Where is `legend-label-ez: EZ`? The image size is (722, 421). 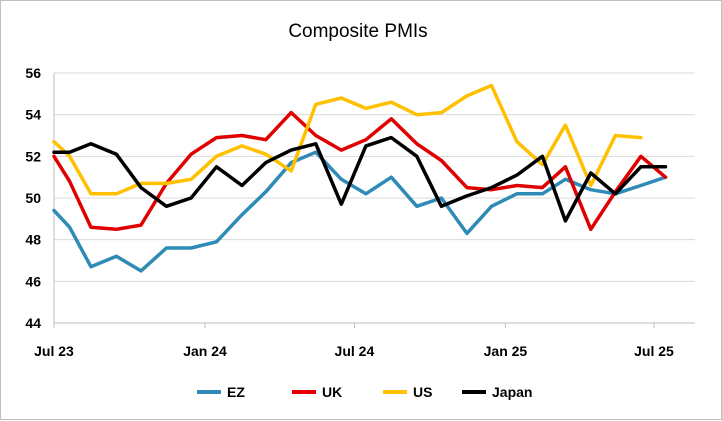
legend-label-ez: EZ is located at coordinates (236, 392).